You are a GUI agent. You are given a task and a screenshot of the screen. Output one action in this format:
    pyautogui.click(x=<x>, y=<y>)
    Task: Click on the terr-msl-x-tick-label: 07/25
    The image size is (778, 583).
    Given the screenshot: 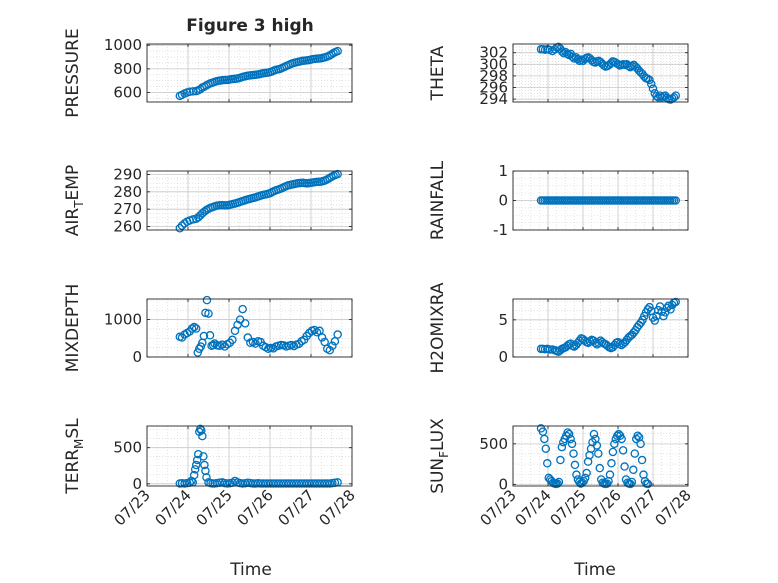 What is the action you would take?
    pyautogui.click(x=214, y=507)
    